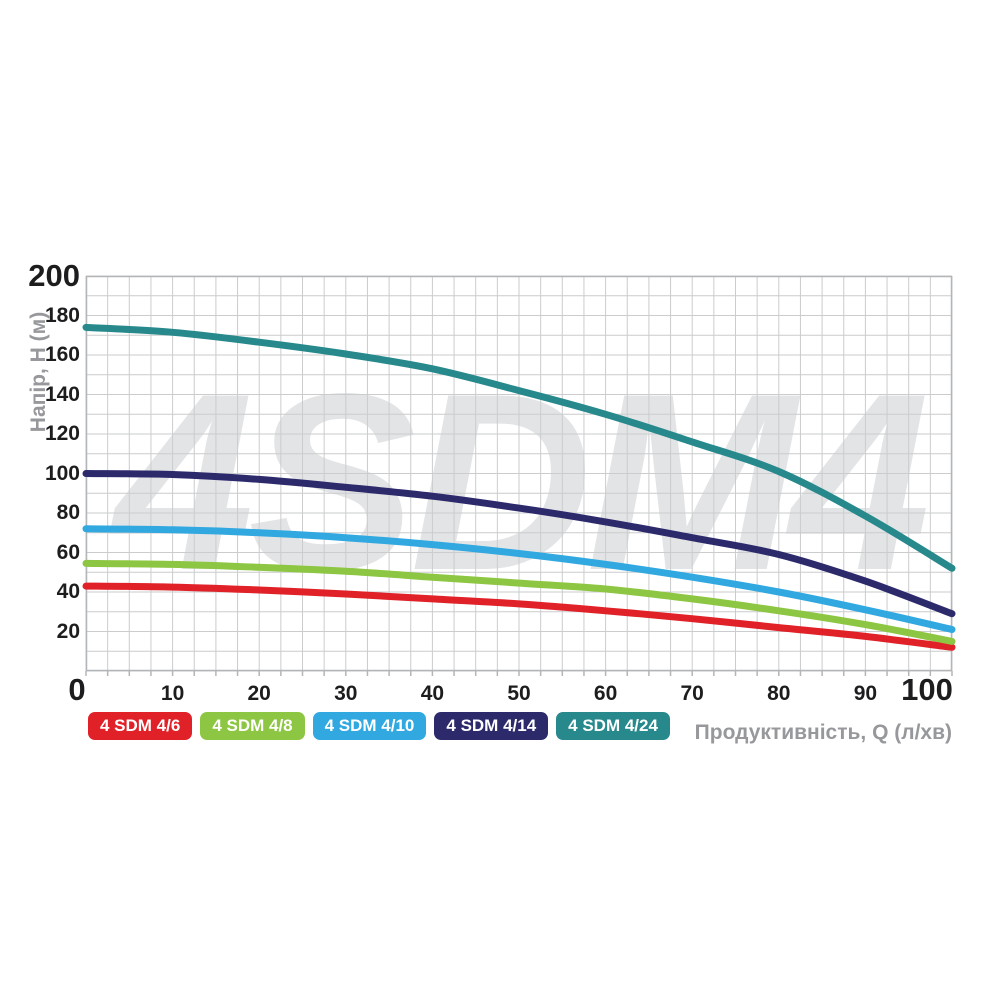 The width and height of the screenshot is (1000, 1000). I want to click on y-tick-label-100: 100, so click(62, 473).